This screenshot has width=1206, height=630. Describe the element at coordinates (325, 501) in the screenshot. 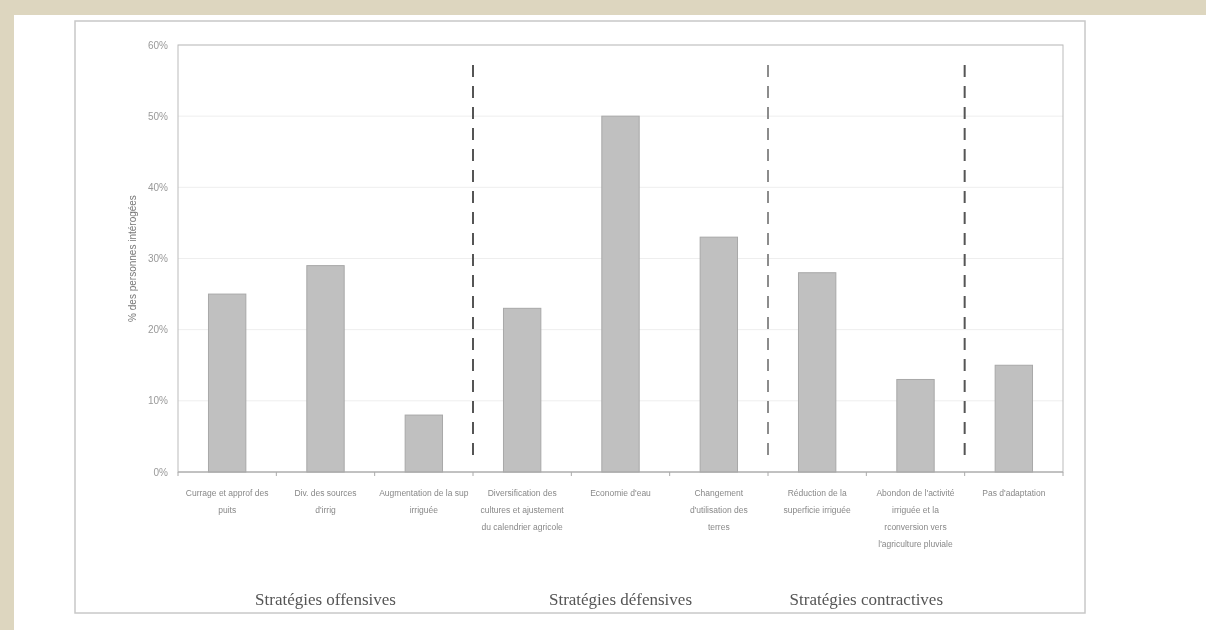

I see `x-tick-label: Div. des sources d'irrig` at that location.